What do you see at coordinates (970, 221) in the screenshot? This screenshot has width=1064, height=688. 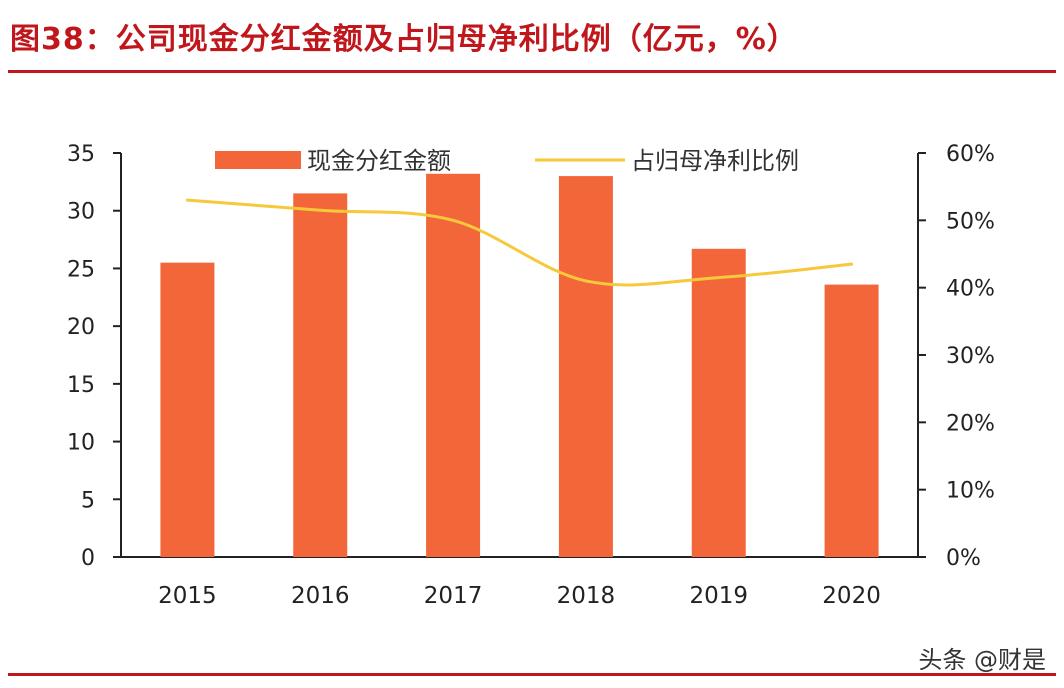 I see `right-tick-label: 50%` at bounding box center [970, 221].